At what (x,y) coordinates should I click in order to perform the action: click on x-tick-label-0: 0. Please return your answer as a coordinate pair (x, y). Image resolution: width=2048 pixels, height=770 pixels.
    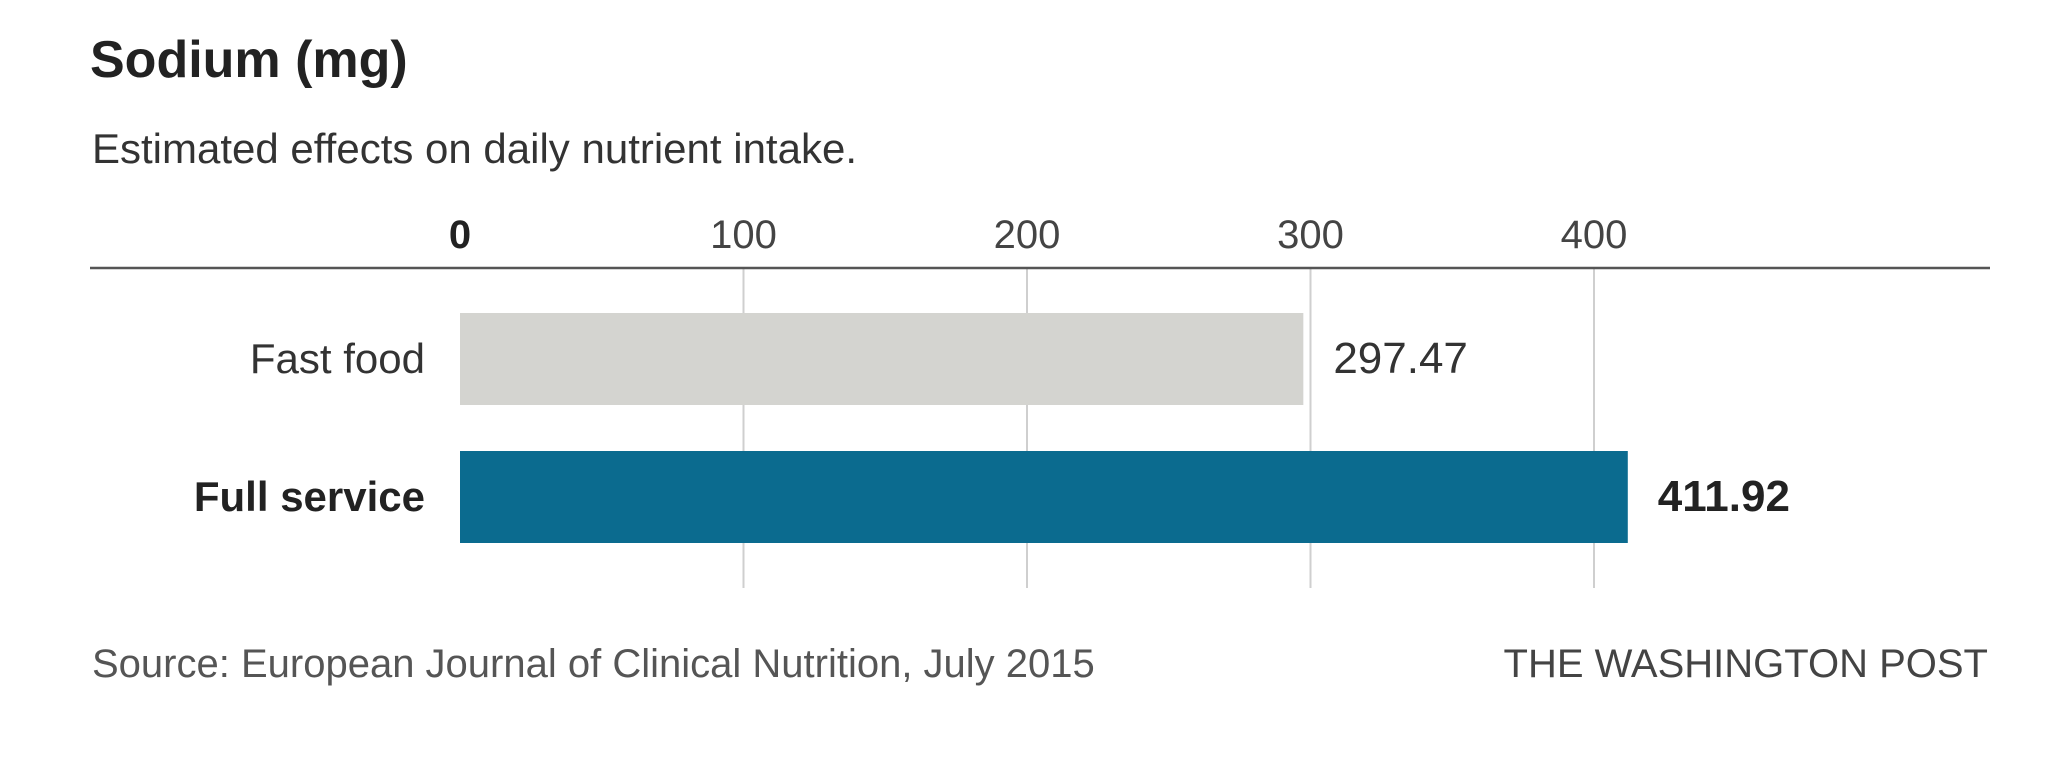
    Looking at the image, I should click on (460, 235).